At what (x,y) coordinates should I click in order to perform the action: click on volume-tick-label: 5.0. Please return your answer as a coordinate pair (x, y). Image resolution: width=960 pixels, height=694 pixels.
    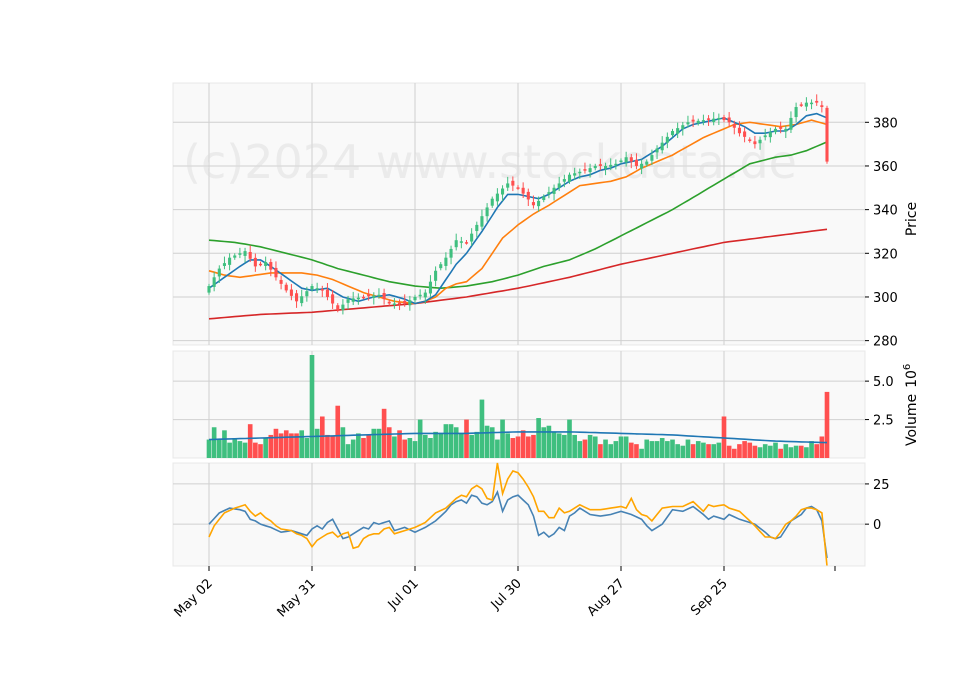
    Looking at the image, I should click on (883, 382).